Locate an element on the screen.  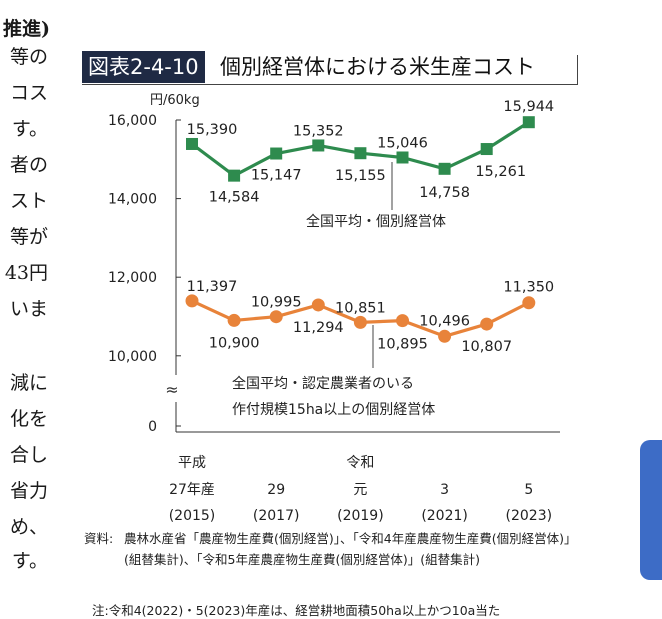
figure-title: 個別経営体における米生産コスト is located at coordinates (377, 67).